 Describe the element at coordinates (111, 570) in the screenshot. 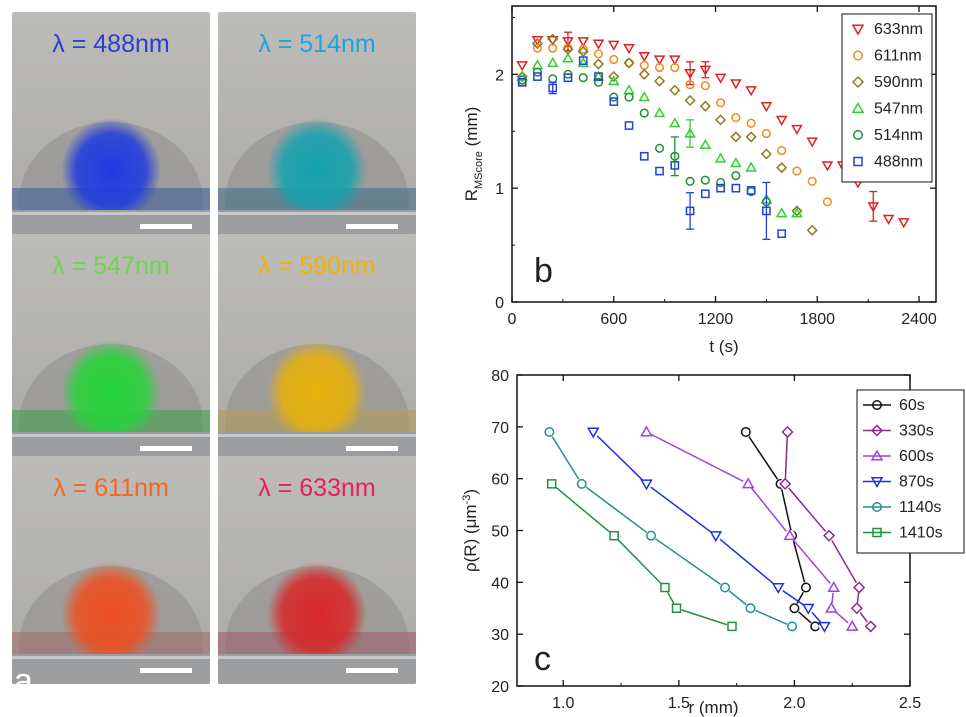

I see `photo-4: λ = 611nm` at that location.